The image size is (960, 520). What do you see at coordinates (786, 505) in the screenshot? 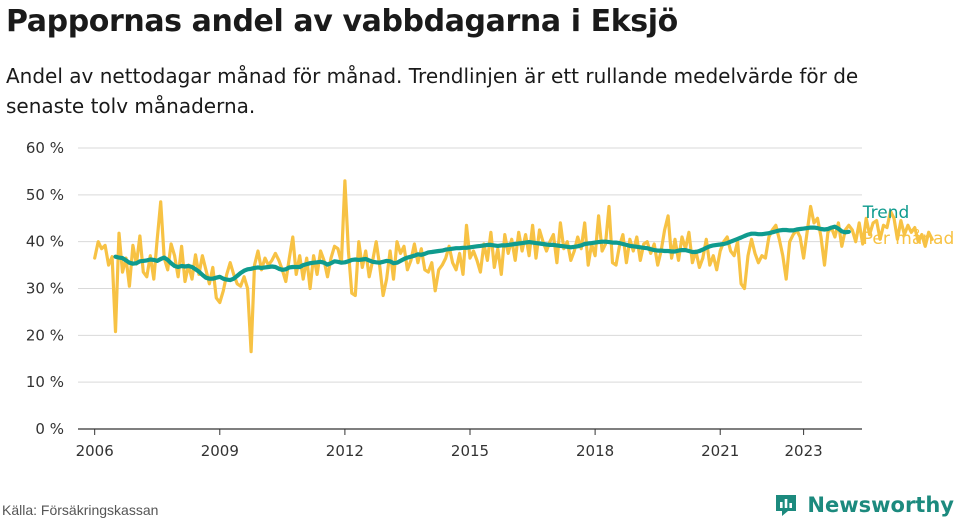
I see `newsworthy-icon` at bounding box center [786, 505].